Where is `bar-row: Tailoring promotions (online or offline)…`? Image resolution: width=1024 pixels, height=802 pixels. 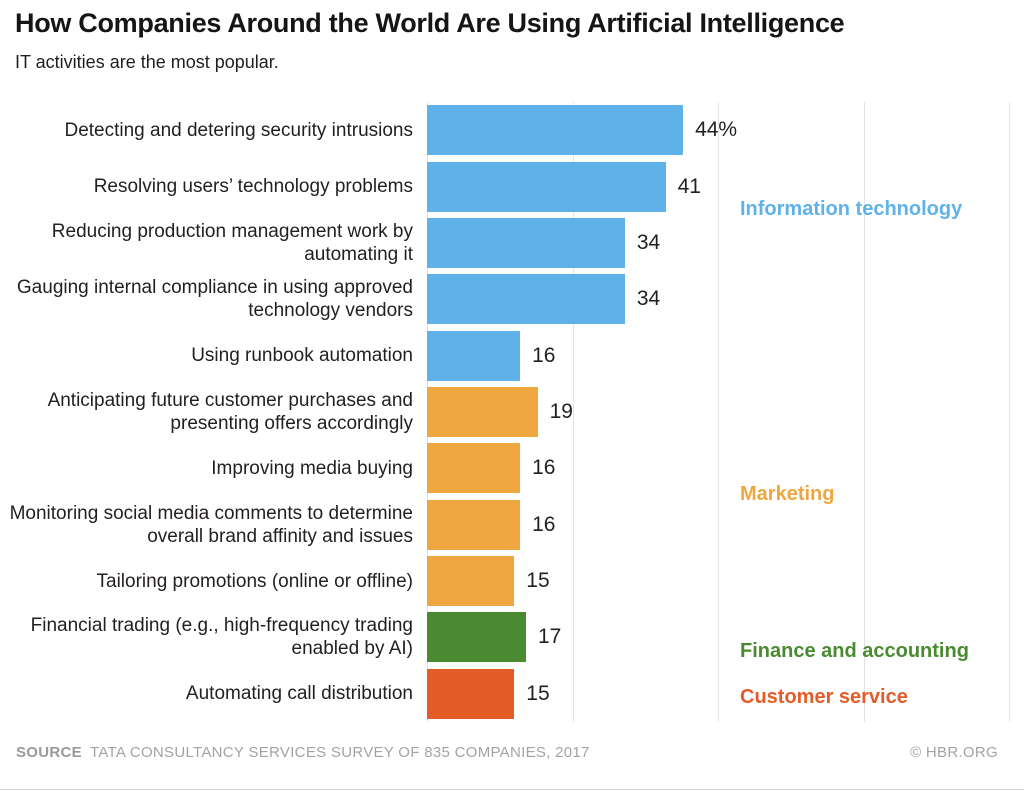 bar-row: Tailoring promotions (online or offline)… is located at coordinates (512, 581).